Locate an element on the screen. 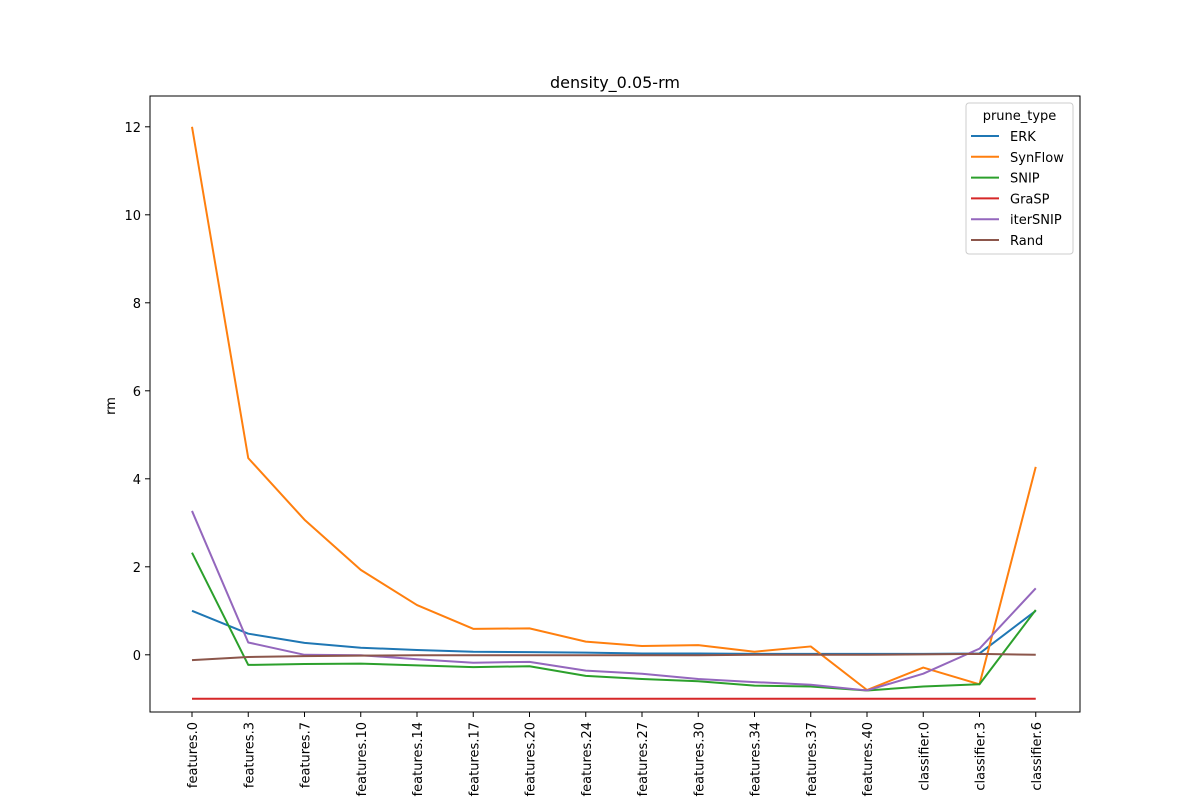 The height and width of the screenshot is (800, 1200). legend-label-rand: Rand is located at coordinates (1026, 241).